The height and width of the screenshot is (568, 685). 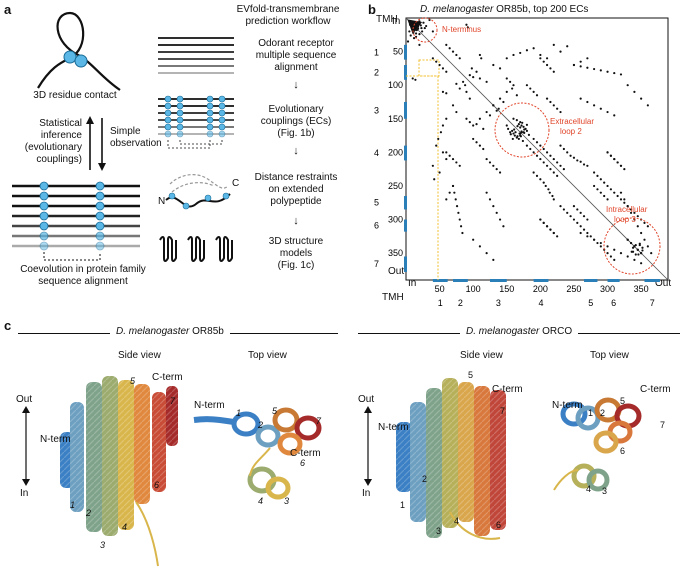 What do you see at coordinates (540, 289) in the screenshot?
I see `x-tick-label: 200` at bounding box center [540, 289].